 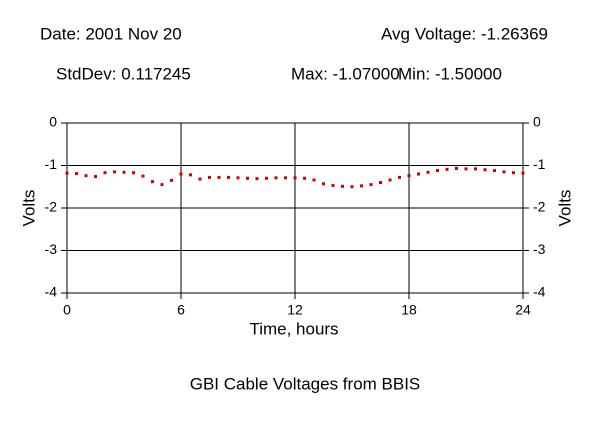 I want to click on x-tick-label: 12, so click(x=295, y=310).